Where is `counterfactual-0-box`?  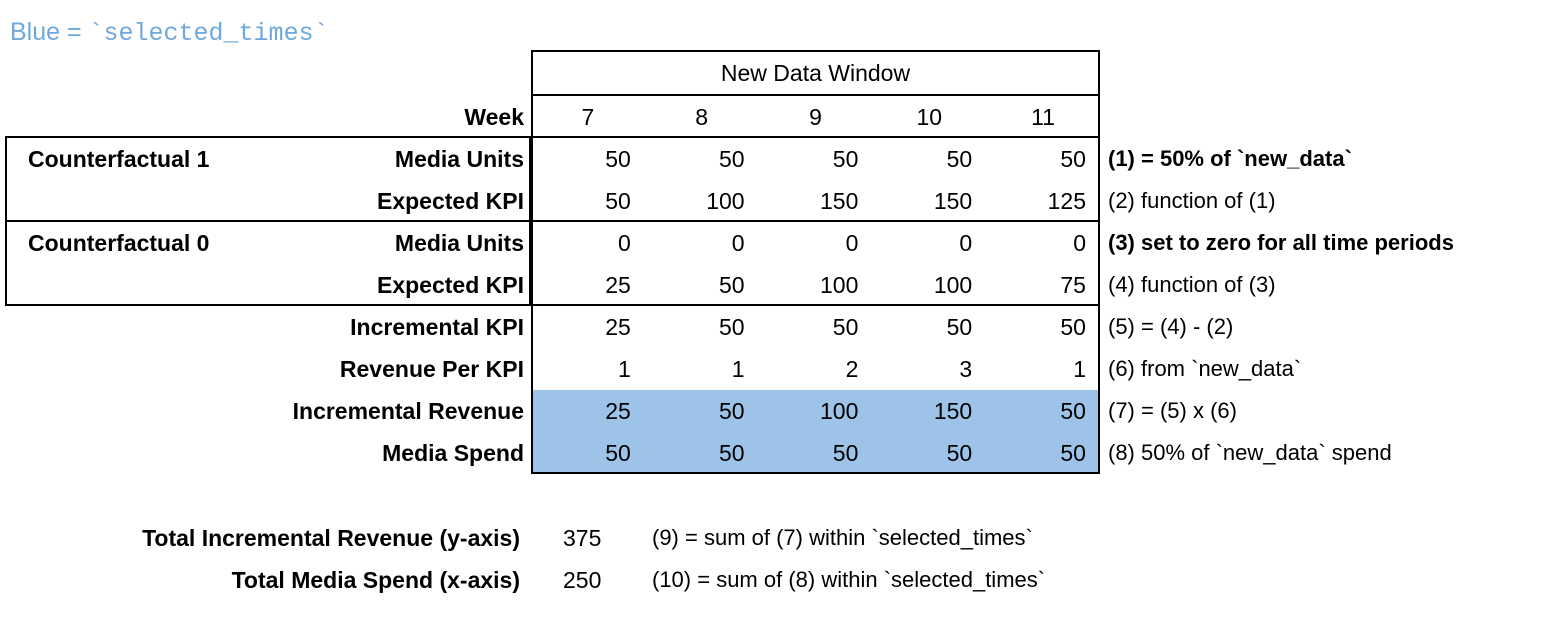
counterfactual-0-box is located at coordinates (268, 263).